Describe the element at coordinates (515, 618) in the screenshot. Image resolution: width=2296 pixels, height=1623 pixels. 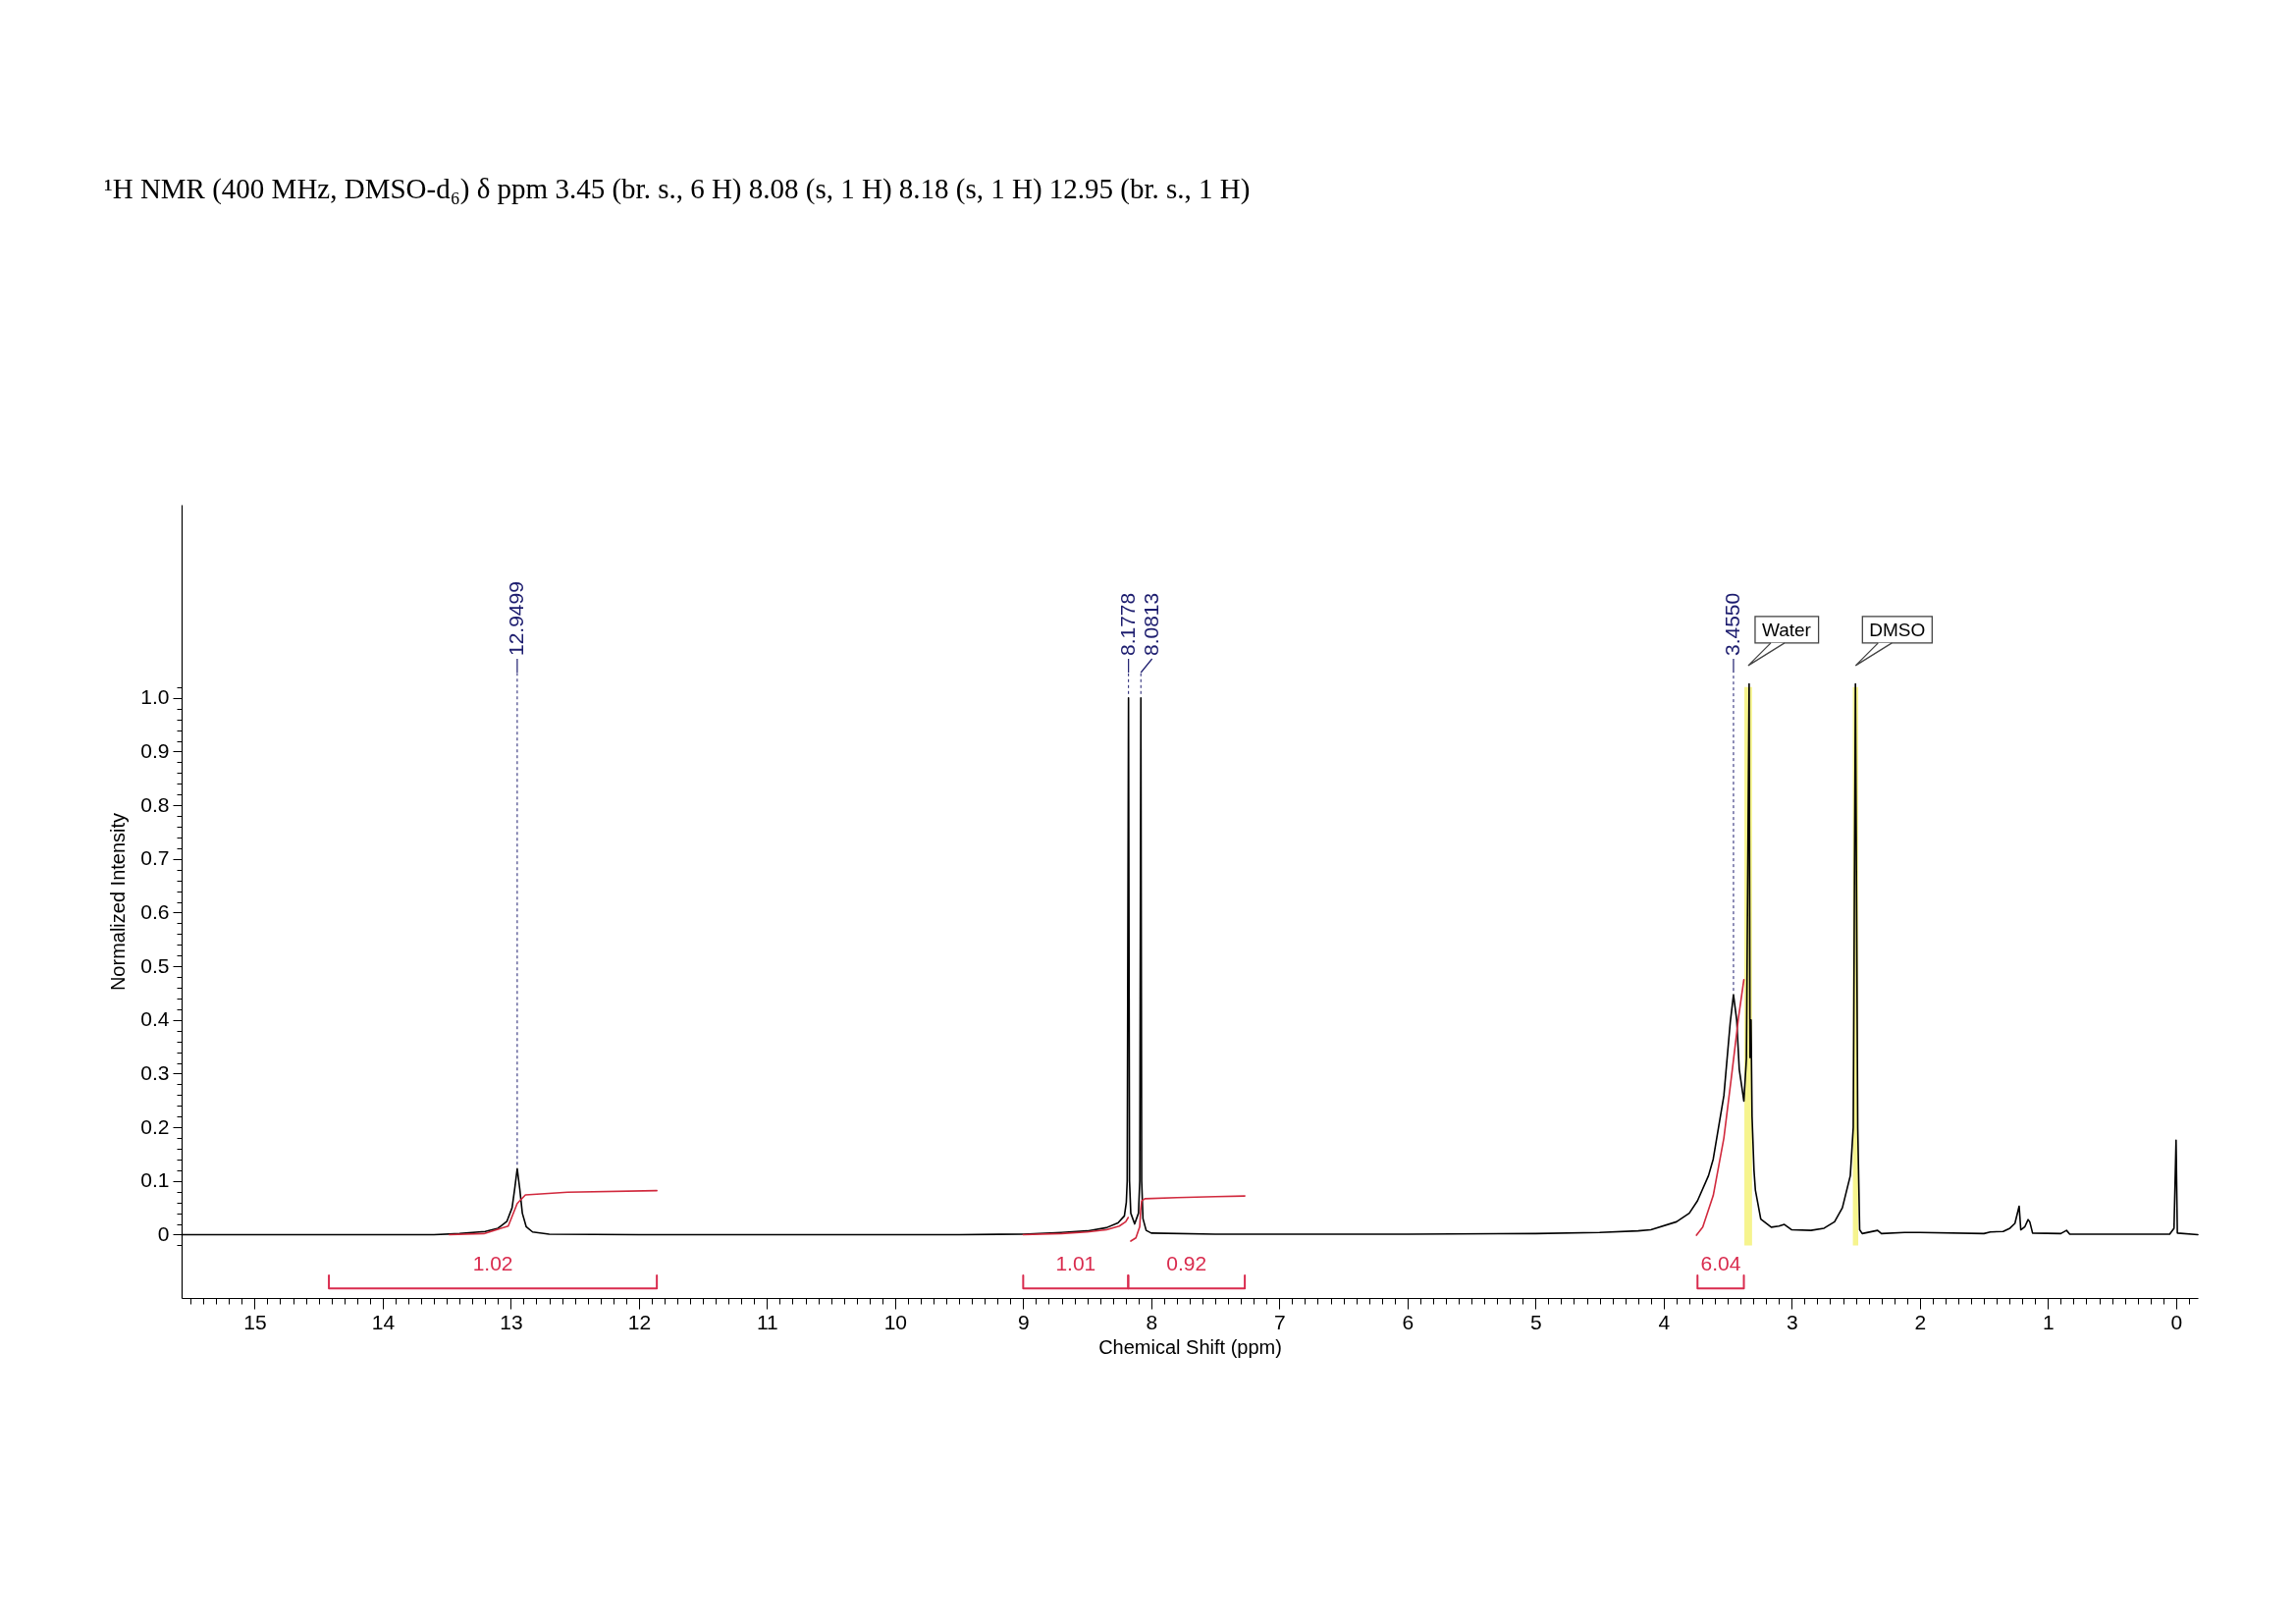
I see `annotation: 12.9499` at that location.